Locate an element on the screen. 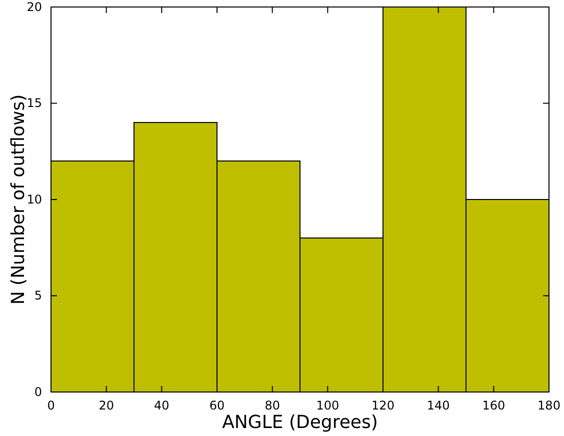 The image size is (564, 436). x-tick-label: 20 is located at coordinates (106, 405).